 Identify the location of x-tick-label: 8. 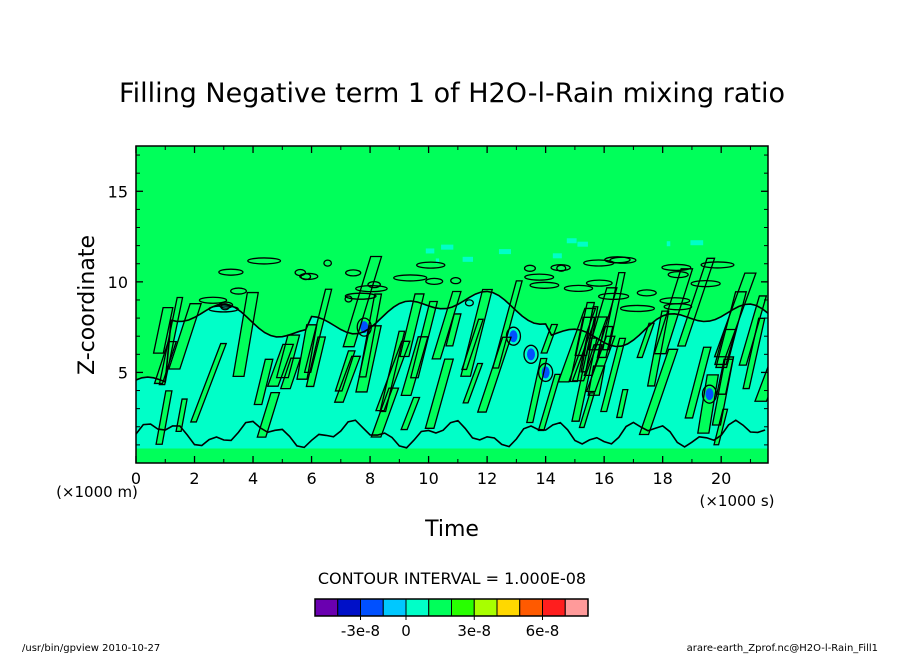
(370, 478).